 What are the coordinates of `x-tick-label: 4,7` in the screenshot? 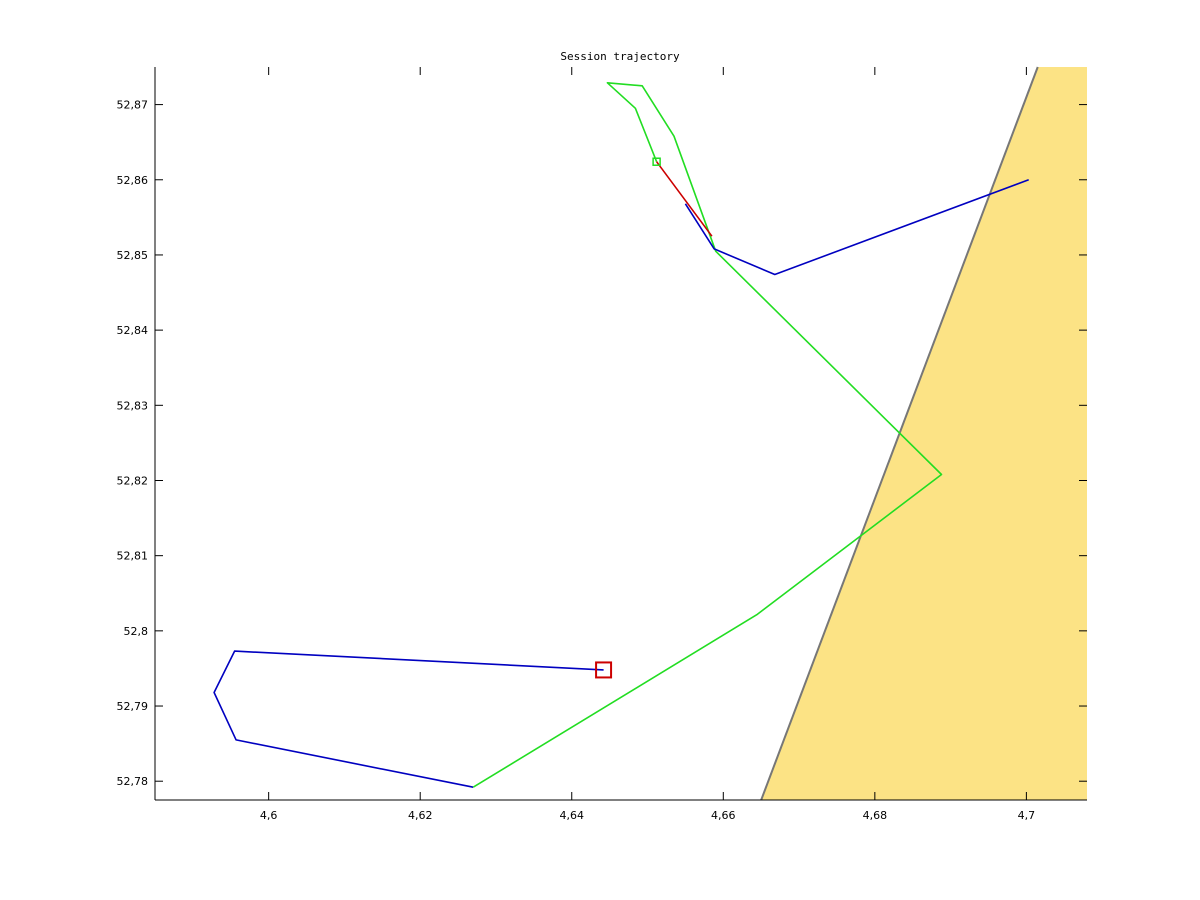 It's located at (1027, 815).